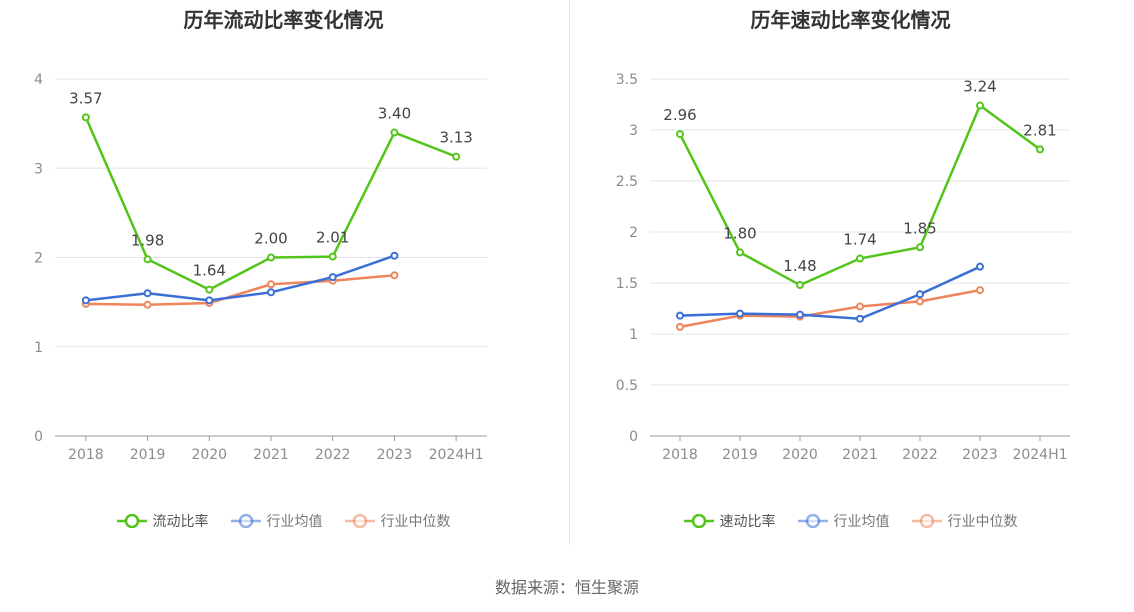 This screenshot has height=612, width=1134. What do you see at coordinates (455, 138) in the screenshot?
I see `data-label: 3.13` at bounding box center [455, 138].